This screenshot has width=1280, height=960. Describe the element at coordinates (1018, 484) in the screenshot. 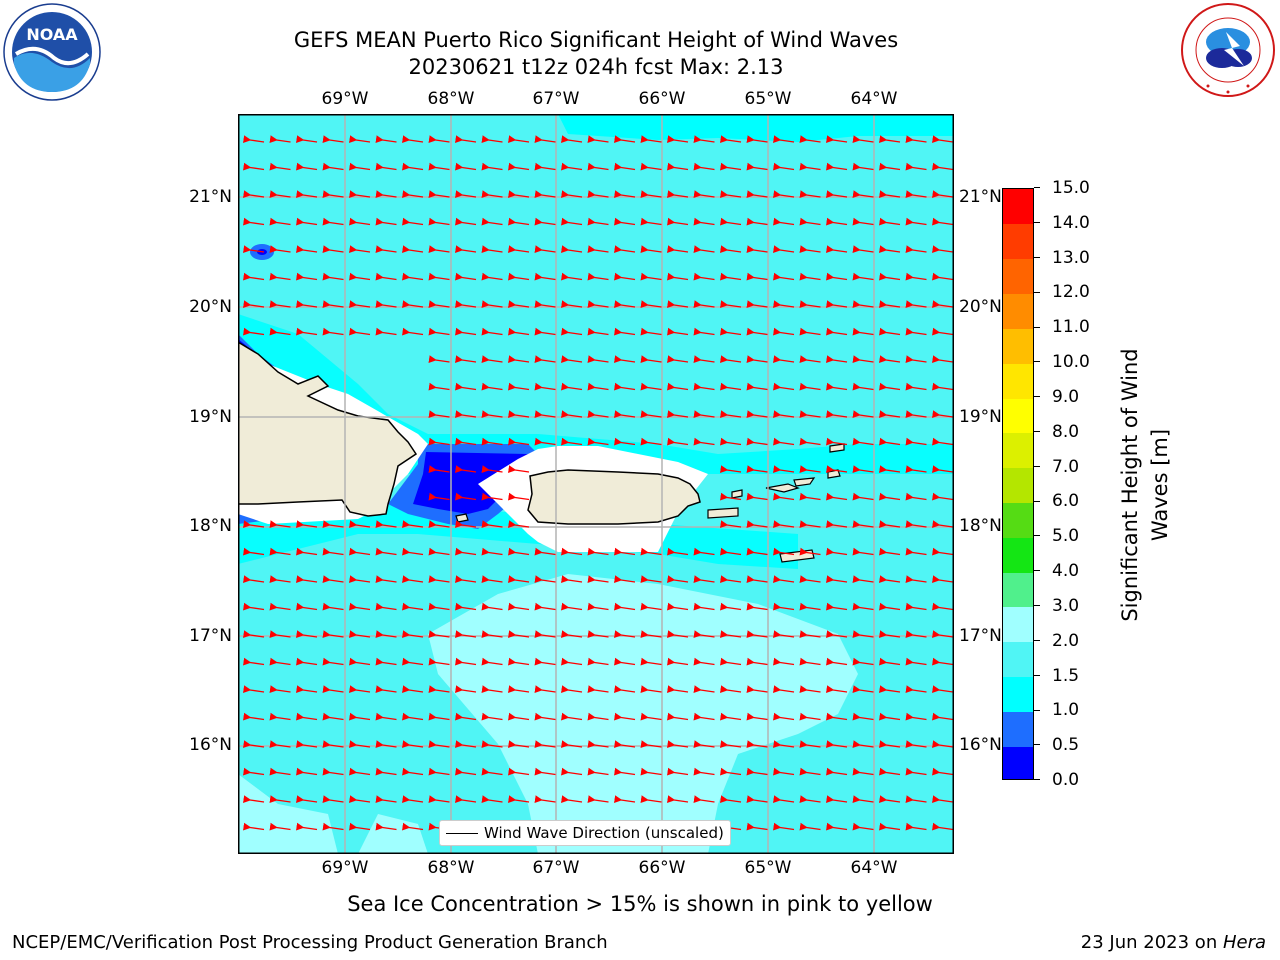

I see `colorbar` at that location.